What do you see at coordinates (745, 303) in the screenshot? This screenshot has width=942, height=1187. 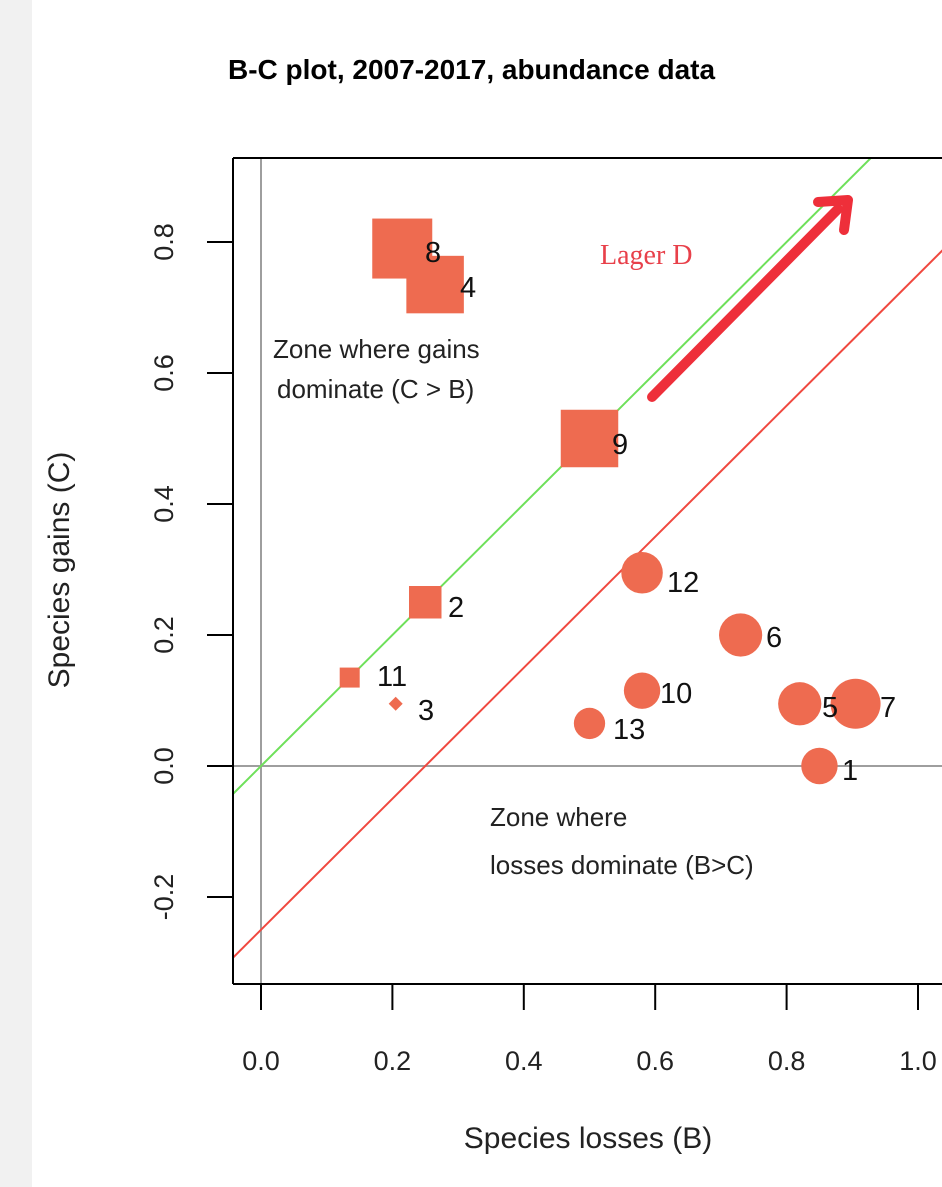 I see `arrow-shaft` at bounding box center [745, 303].